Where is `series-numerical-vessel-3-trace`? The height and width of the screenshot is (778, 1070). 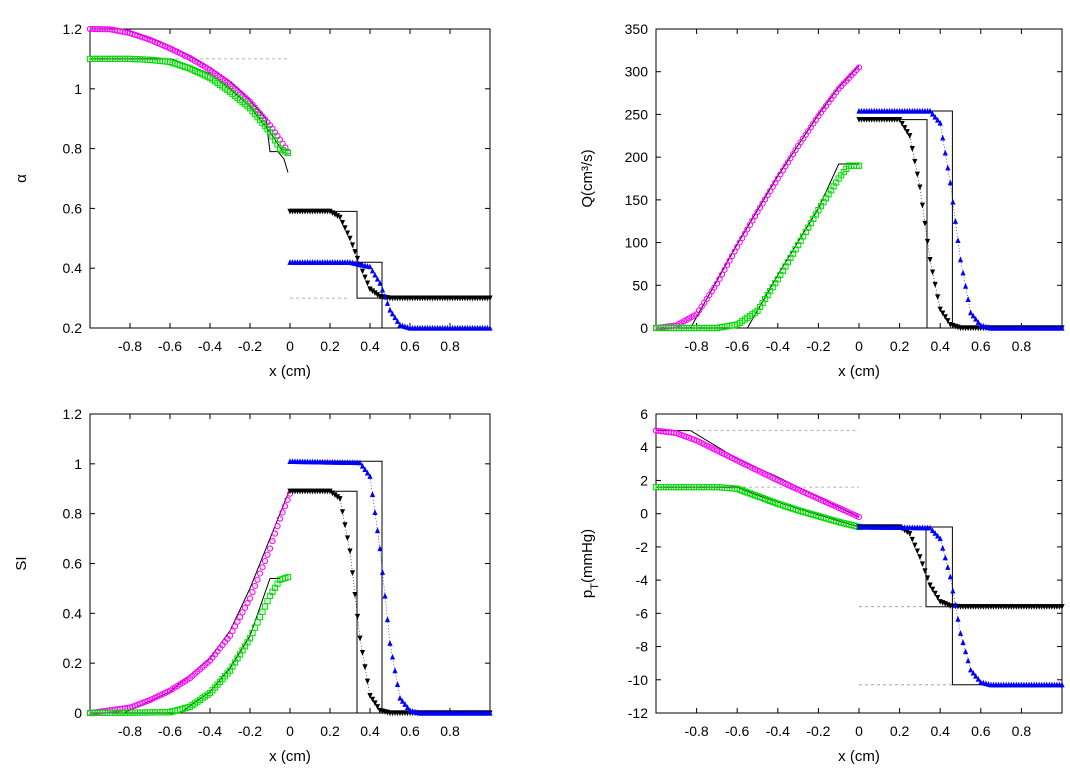 series-numerical-vessel-3-trace is located at coordinates (390, 255).